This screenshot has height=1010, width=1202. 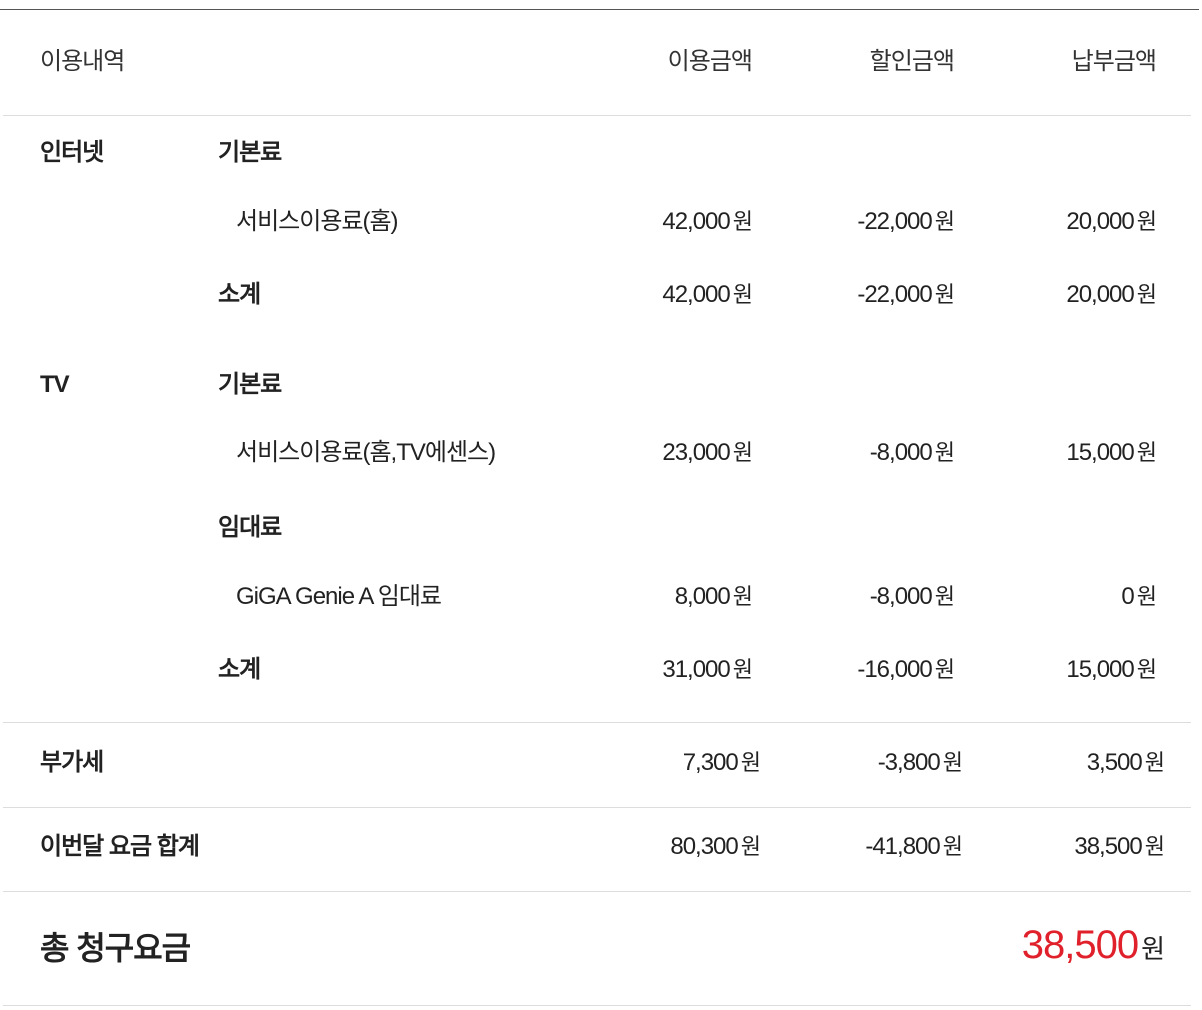 What do you see at coordinates (120, 846) in the screenshot?
I see `monthly_total-label: 이번달 요금 합계` at bounding box center [120, 846].